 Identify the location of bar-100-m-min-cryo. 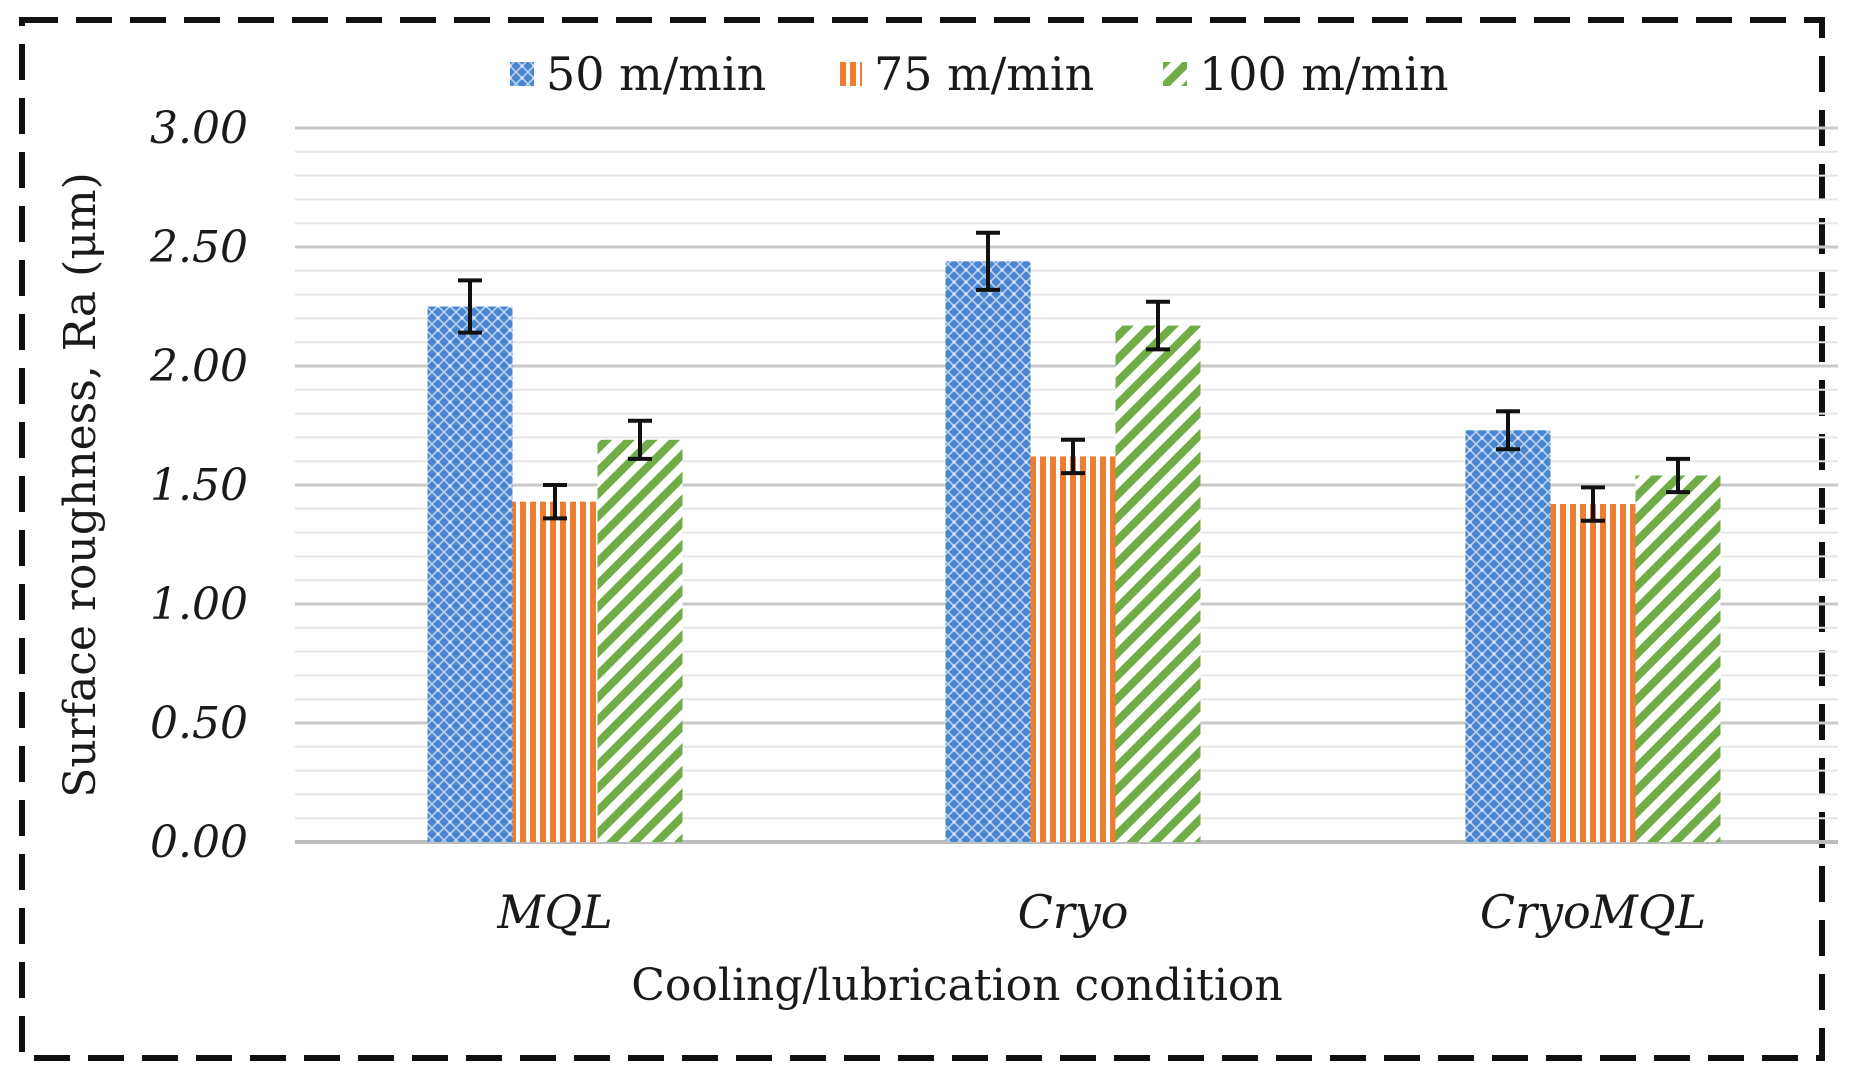
(1158, 583).